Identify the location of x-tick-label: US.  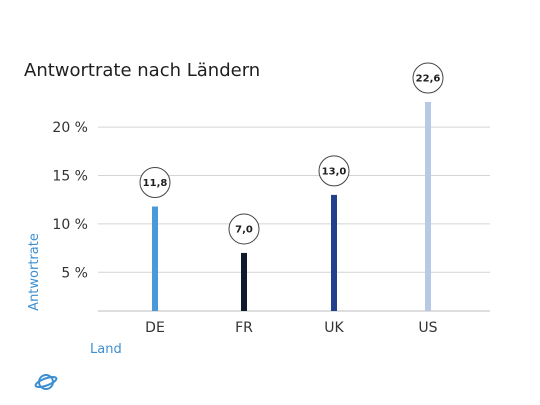
(427, 328).